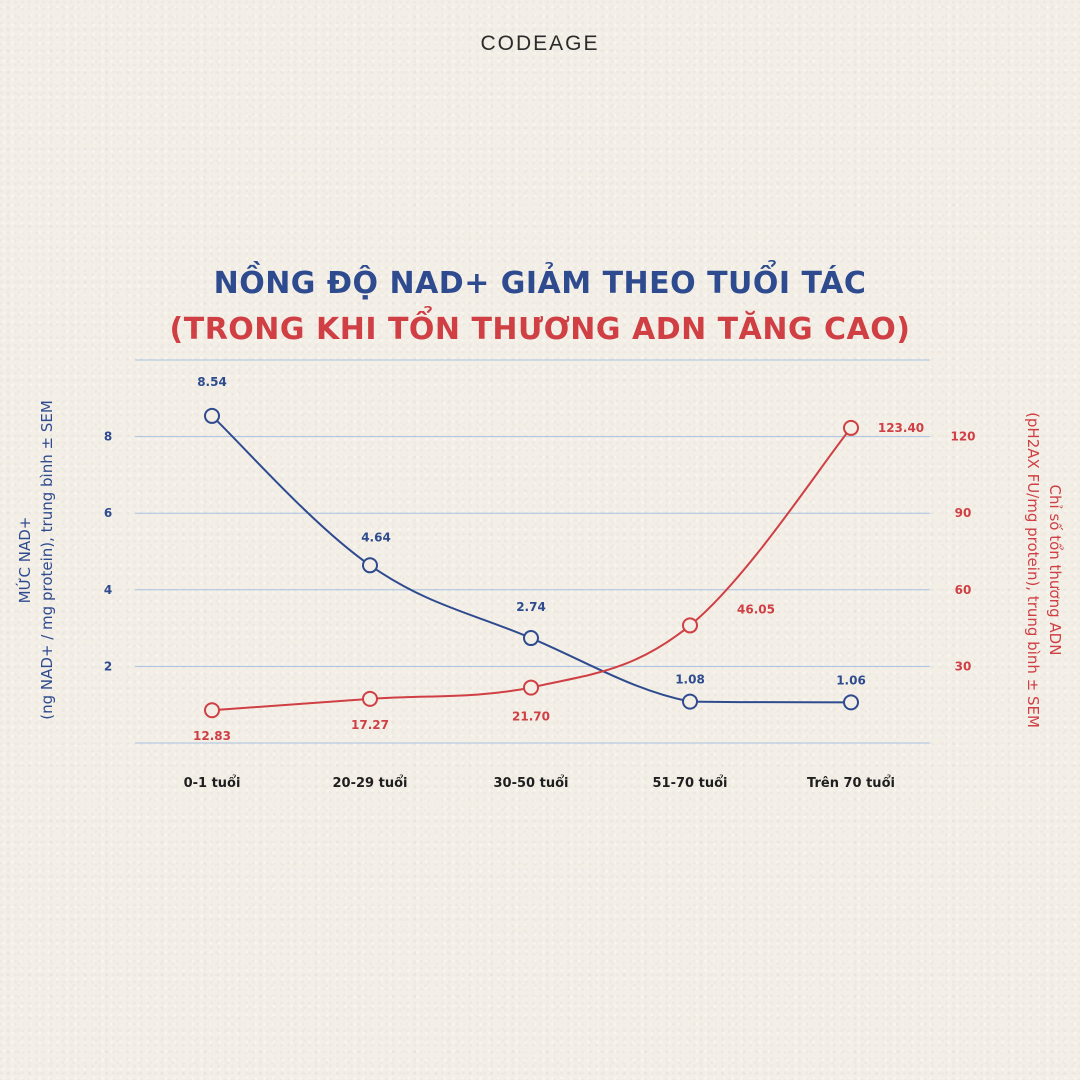 This screenshot has height=1080, width=1080. What do you see at coordinates (963, 590) in the screenshot?
I see `right-axis-tick: 60` at bounding box center [963, 590].